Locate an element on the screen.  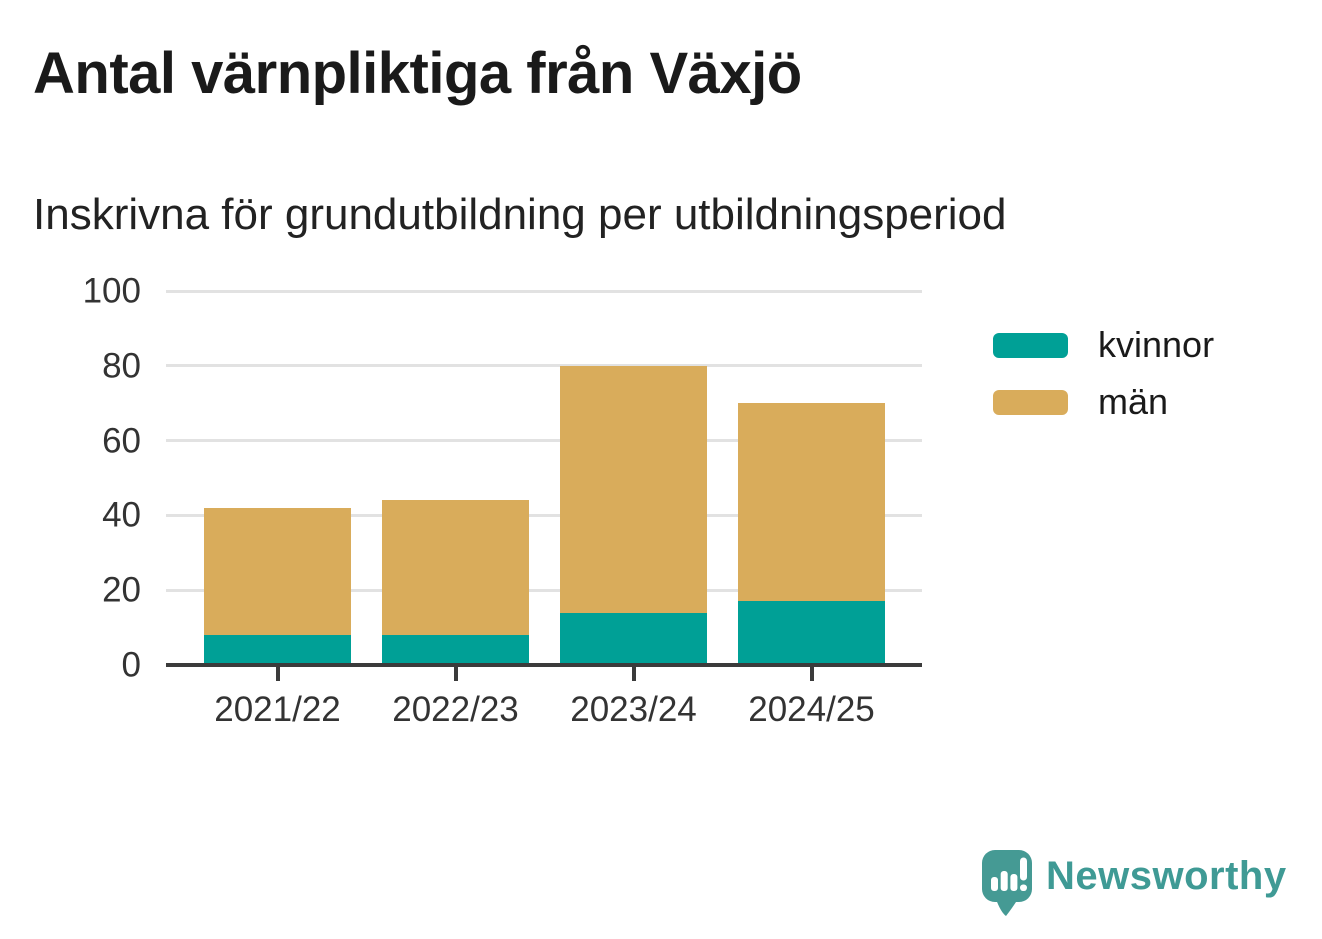
y-tick-label-20: 20 is located at coordinates (121, 590).